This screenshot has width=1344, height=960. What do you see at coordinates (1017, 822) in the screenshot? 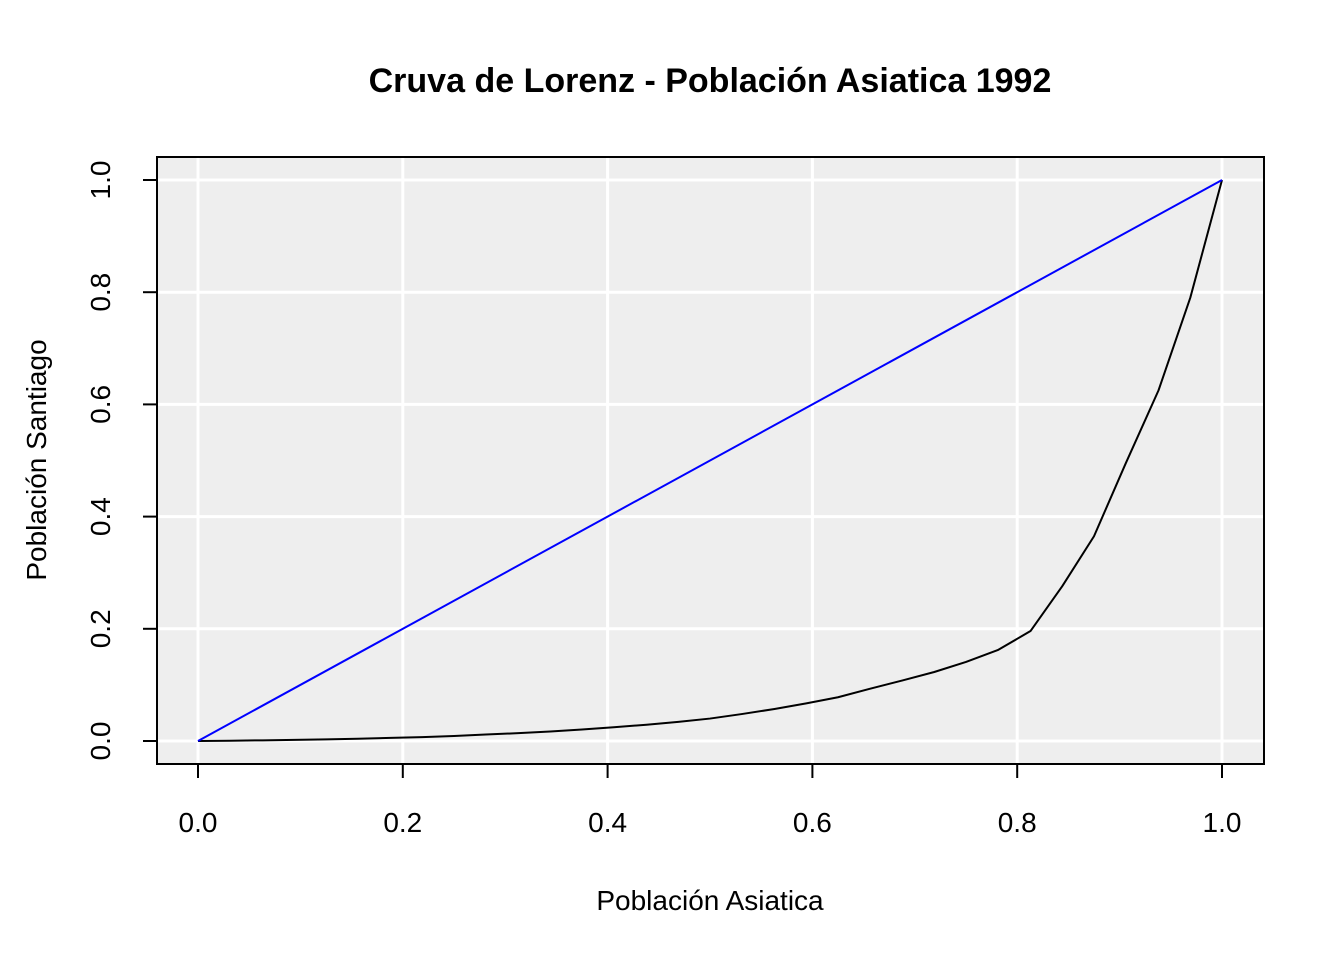
I see `x-tick-label: 0.8` at bounding box center [1017, 822].